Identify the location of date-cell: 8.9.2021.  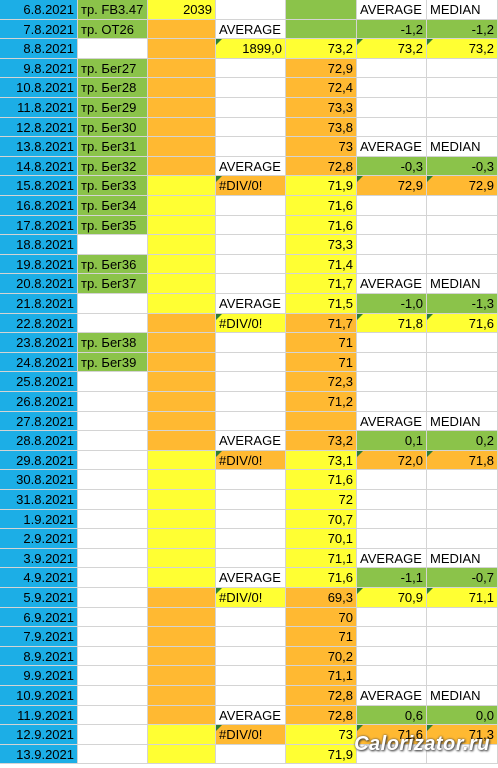
(39, 656).